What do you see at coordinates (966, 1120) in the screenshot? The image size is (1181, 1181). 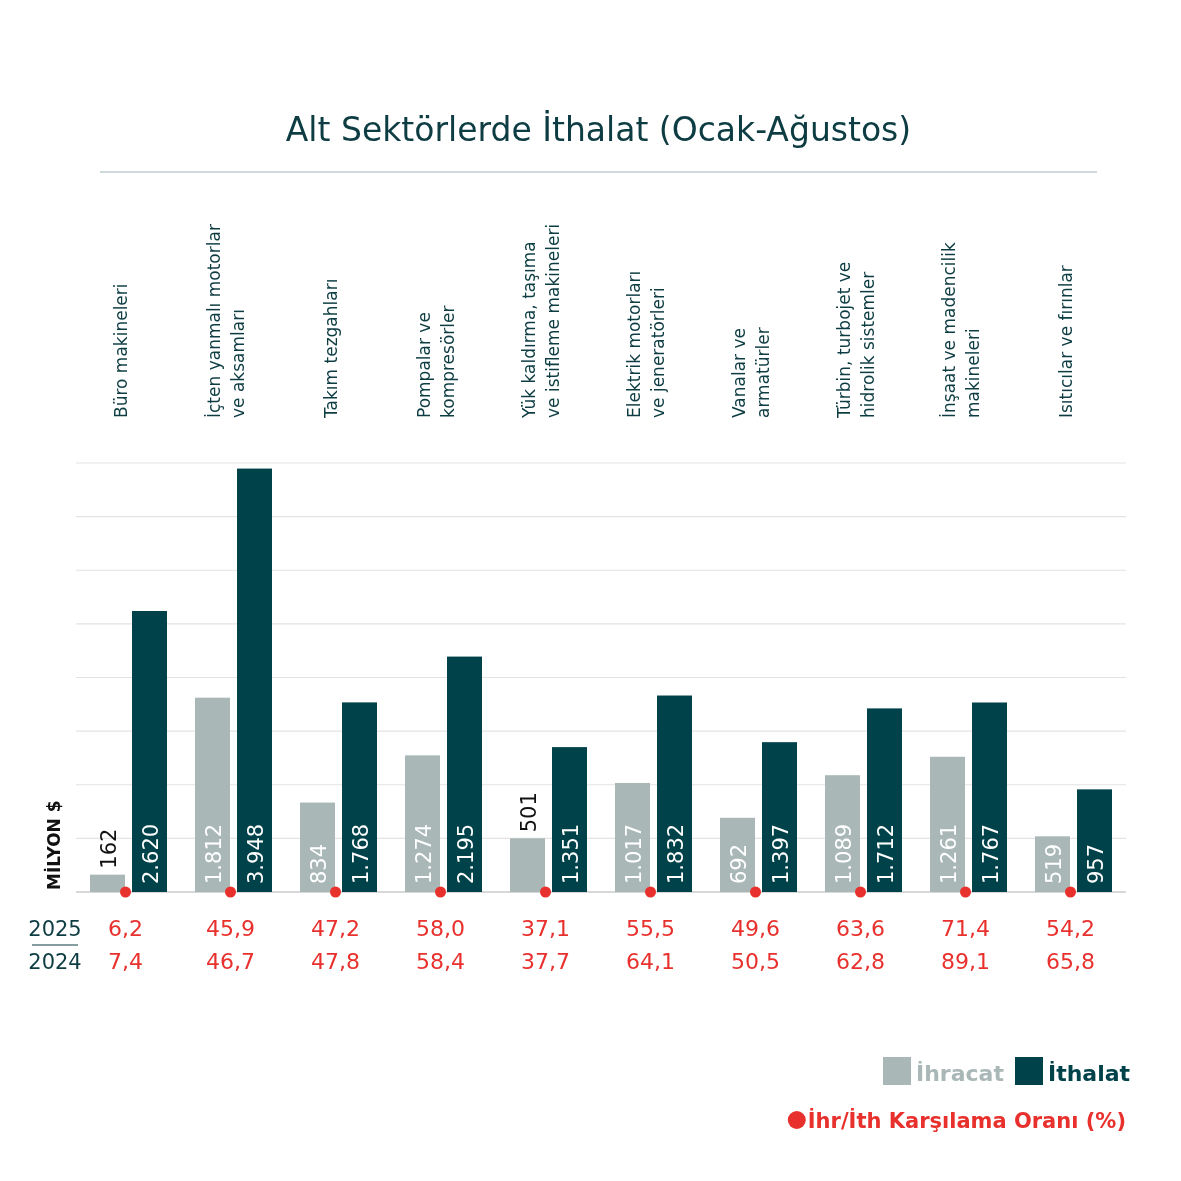 I see `text: İhr/İth Karşılama Oranı (%)` at bounding box center [966, 1120].